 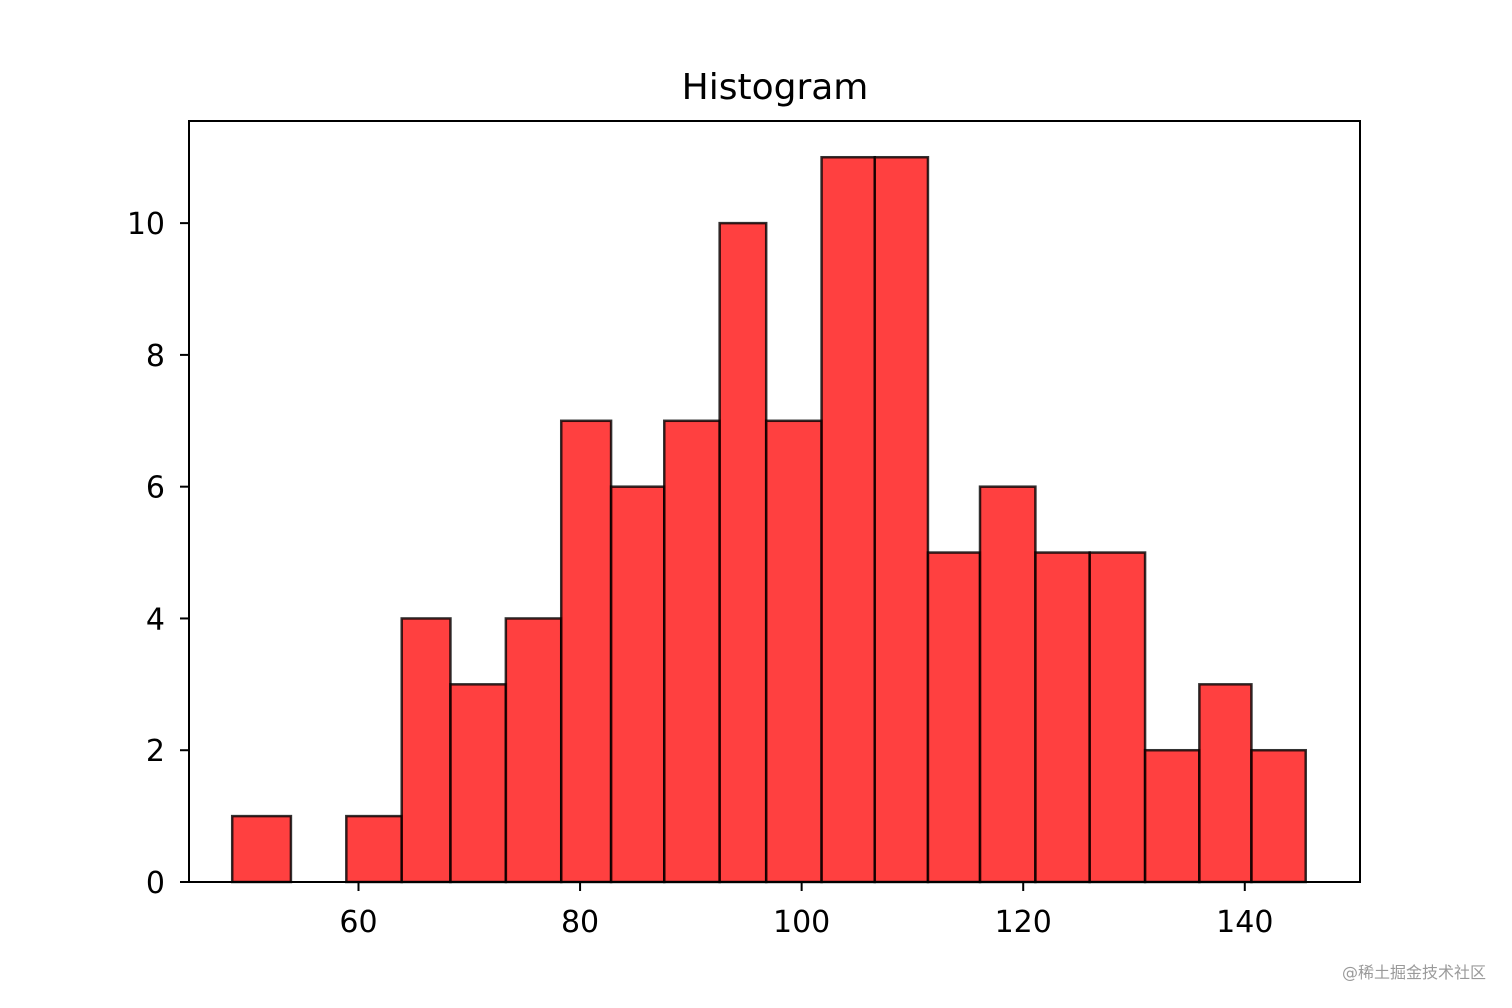 I want to click on x-tick-label: 120, so click(x=1023, y=922).